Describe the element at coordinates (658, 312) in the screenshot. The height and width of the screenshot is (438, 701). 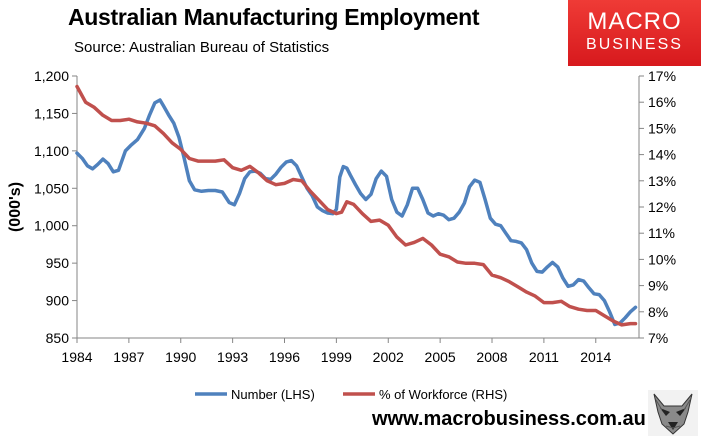
I see `y-right-tick-label: 8%` at that location.